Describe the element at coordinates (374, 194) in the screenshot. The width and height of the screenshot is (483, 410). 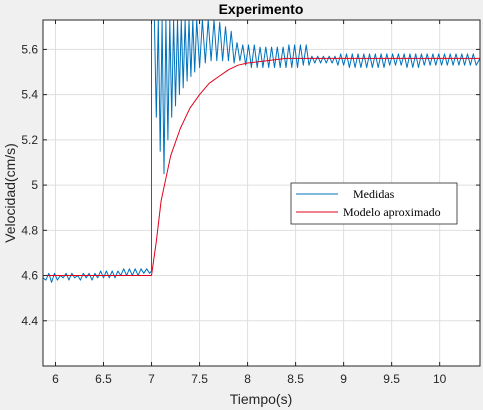
I see `legend-label-medidas: Medidas` at that location.